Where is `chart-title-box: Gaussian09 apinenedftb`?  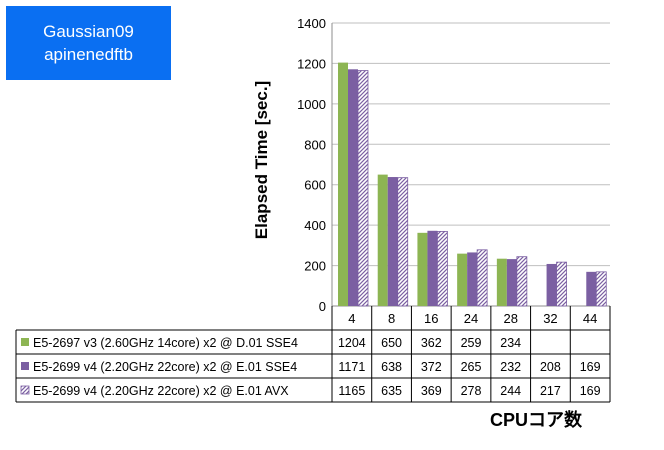
chart-title-box: Gaussian09 apinenedftb is located at coordinates (88, 43).